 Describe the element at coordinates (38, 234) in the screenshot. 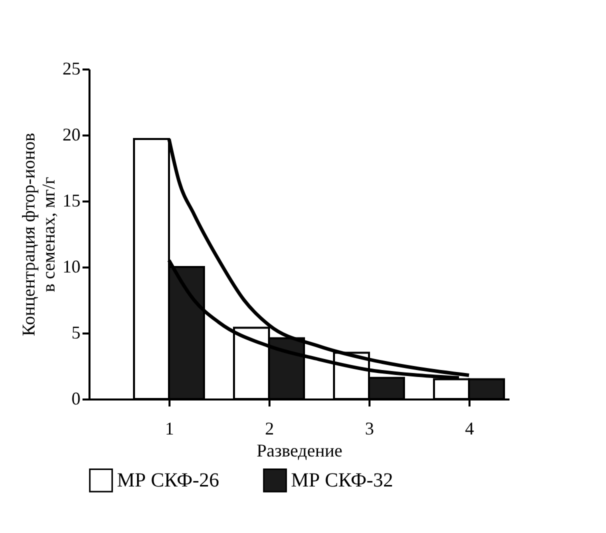

I see `y-axis-title: Концентрация фтор-ионов в семенах, мг/г` at that location.